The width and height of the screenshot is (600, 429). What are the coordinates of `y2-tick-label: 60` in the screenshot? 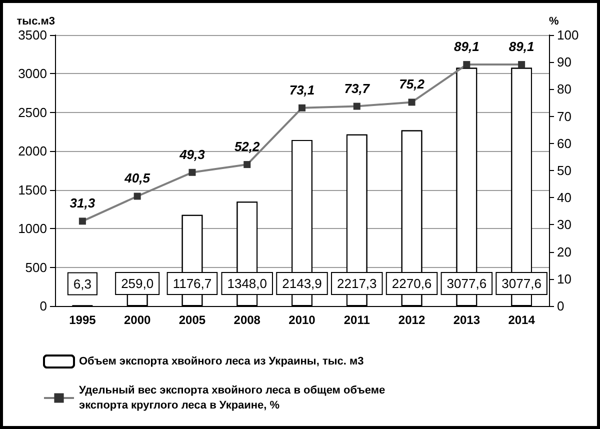 It's located at (564, 143).